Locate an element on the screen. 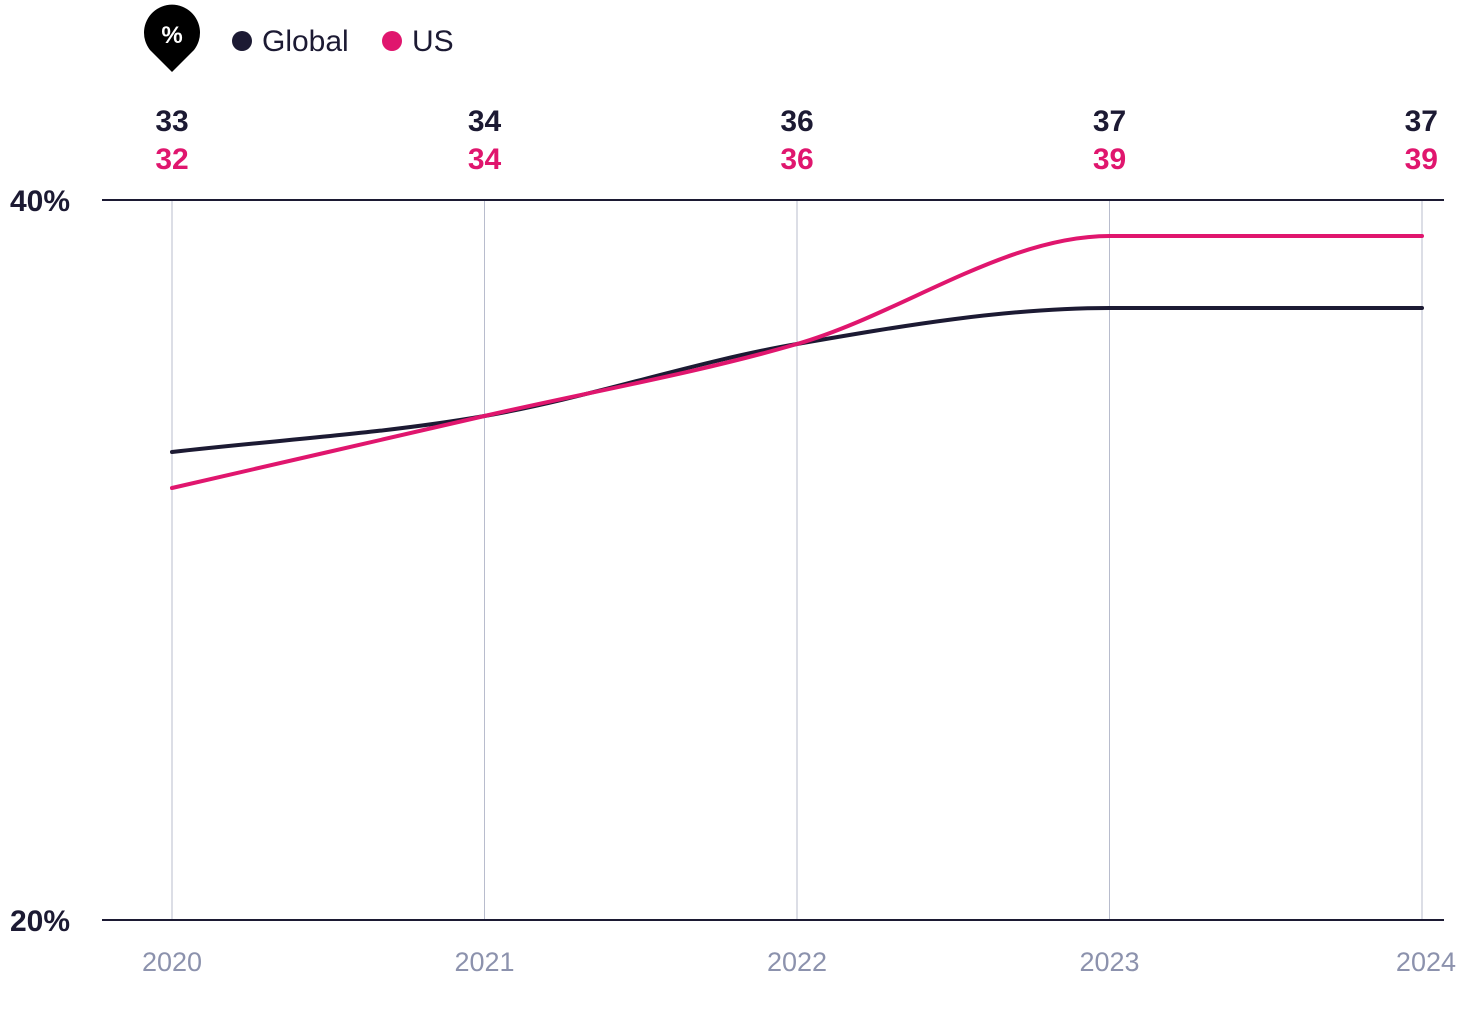 Image resolution: width=1484 pixels, height=1028 pixels. y-tick-label-20: 20% is located at coordinates (40, 921).